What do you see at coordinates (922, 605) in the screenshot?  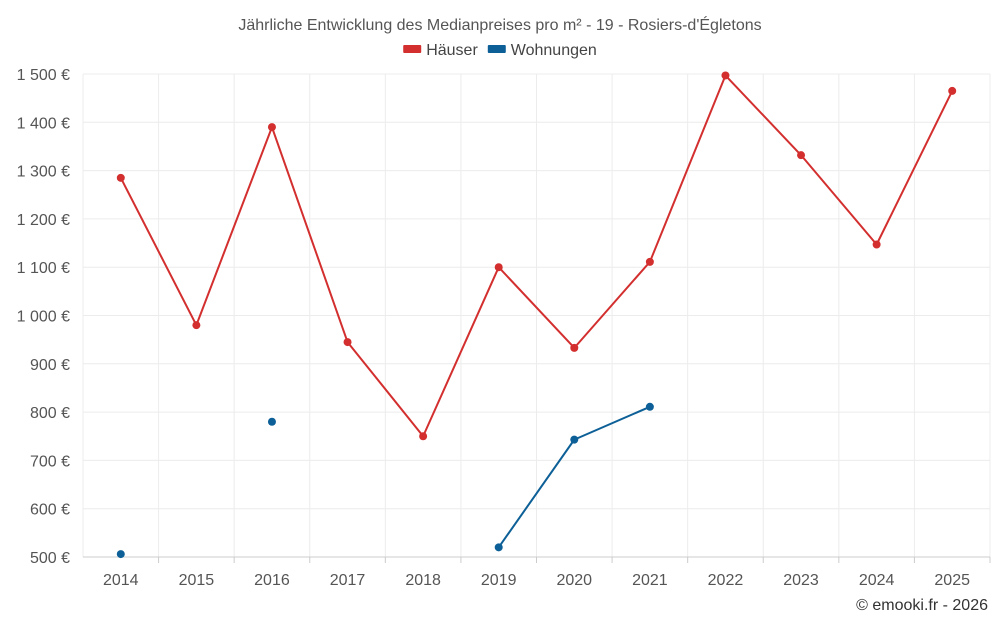 I see `credit-text: © emooki.fr - 2026` at bounding box center [922, 605].